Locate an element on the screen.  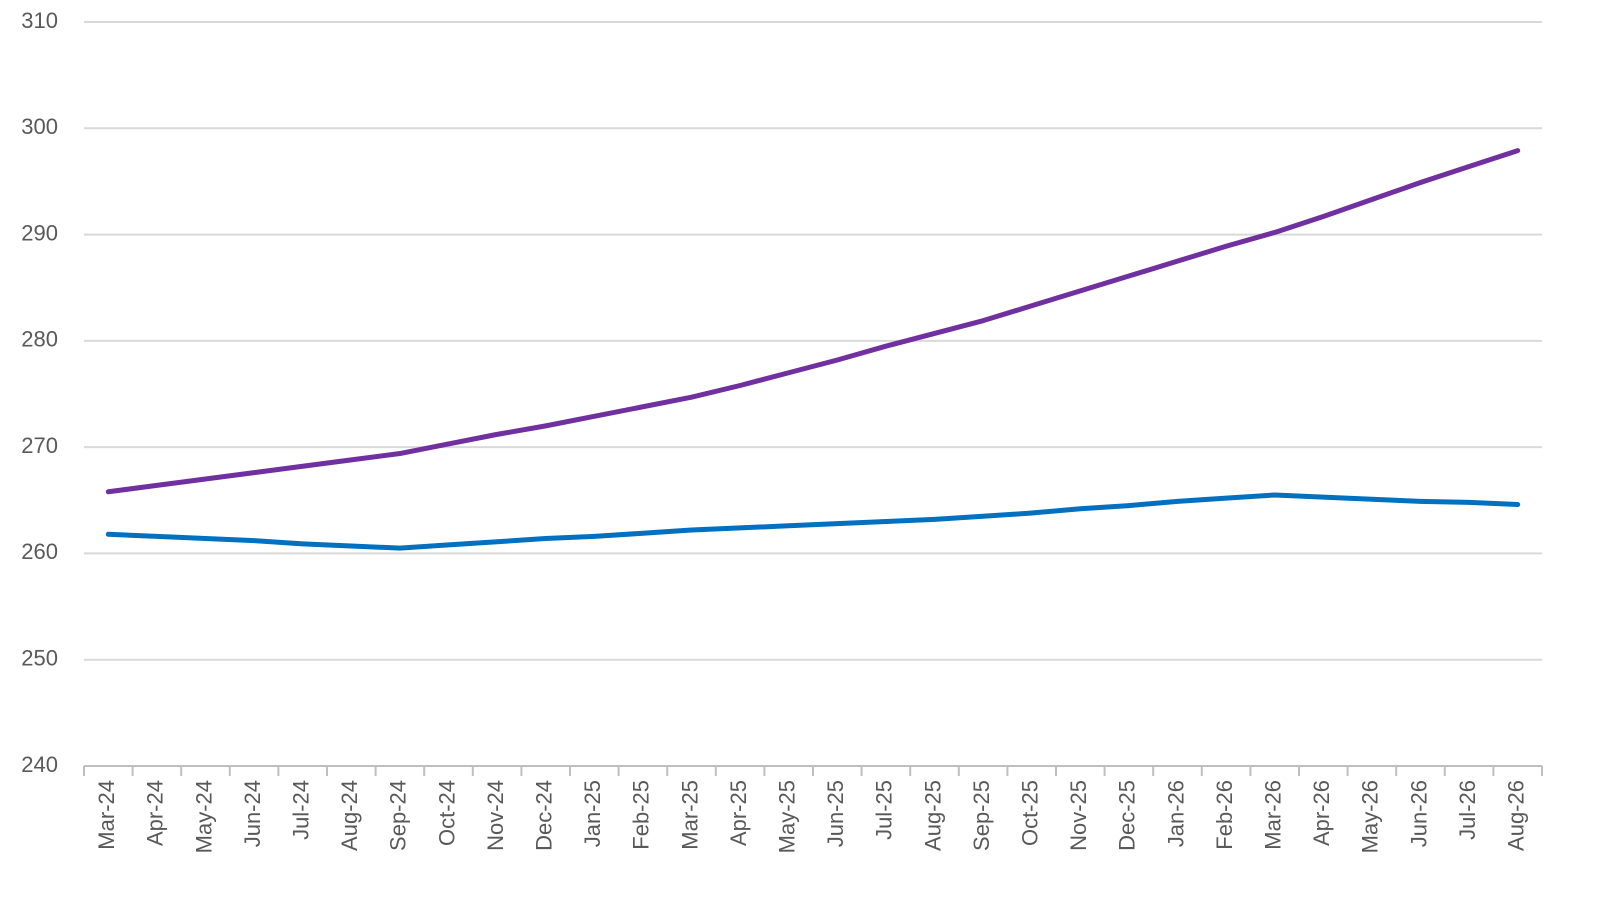
x-tick-label: Jul-25 is located at coordinates (884, 810).